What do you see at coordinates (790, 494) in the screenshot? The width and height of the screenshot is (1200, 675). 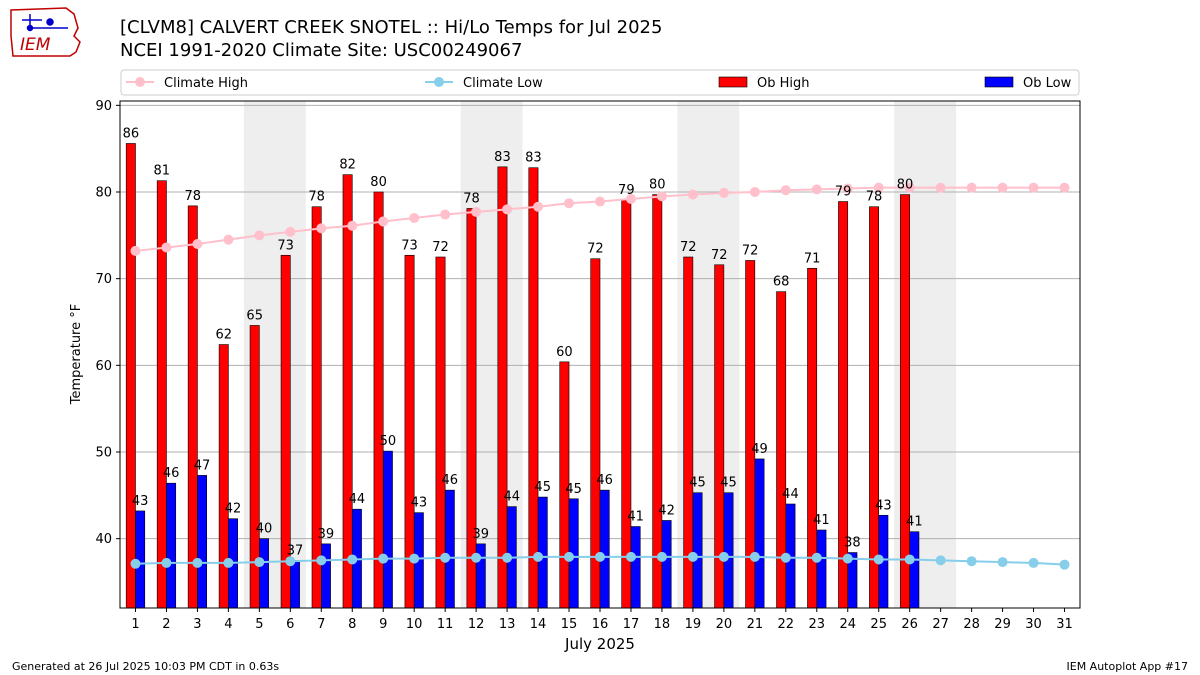 I see `ob-low-data-label: 44` at bounding box center [790, 494].